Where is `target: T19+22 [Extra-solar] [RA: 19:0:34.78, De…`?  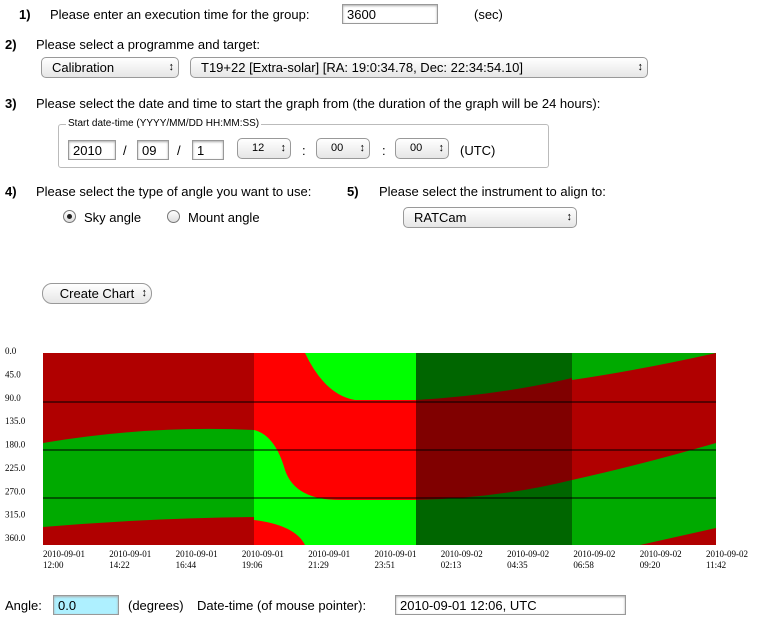 target: T19+22 [Extra-solar] [RA: 19:0:34.78, De… is located at coordinates (362, 67).